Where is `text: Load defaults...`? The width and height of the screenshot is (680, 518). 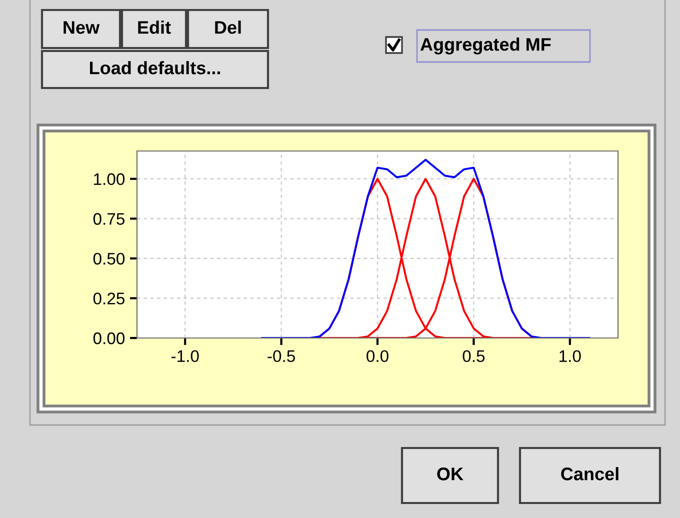
text: Load defaults... is located at coordinates (155, 67).